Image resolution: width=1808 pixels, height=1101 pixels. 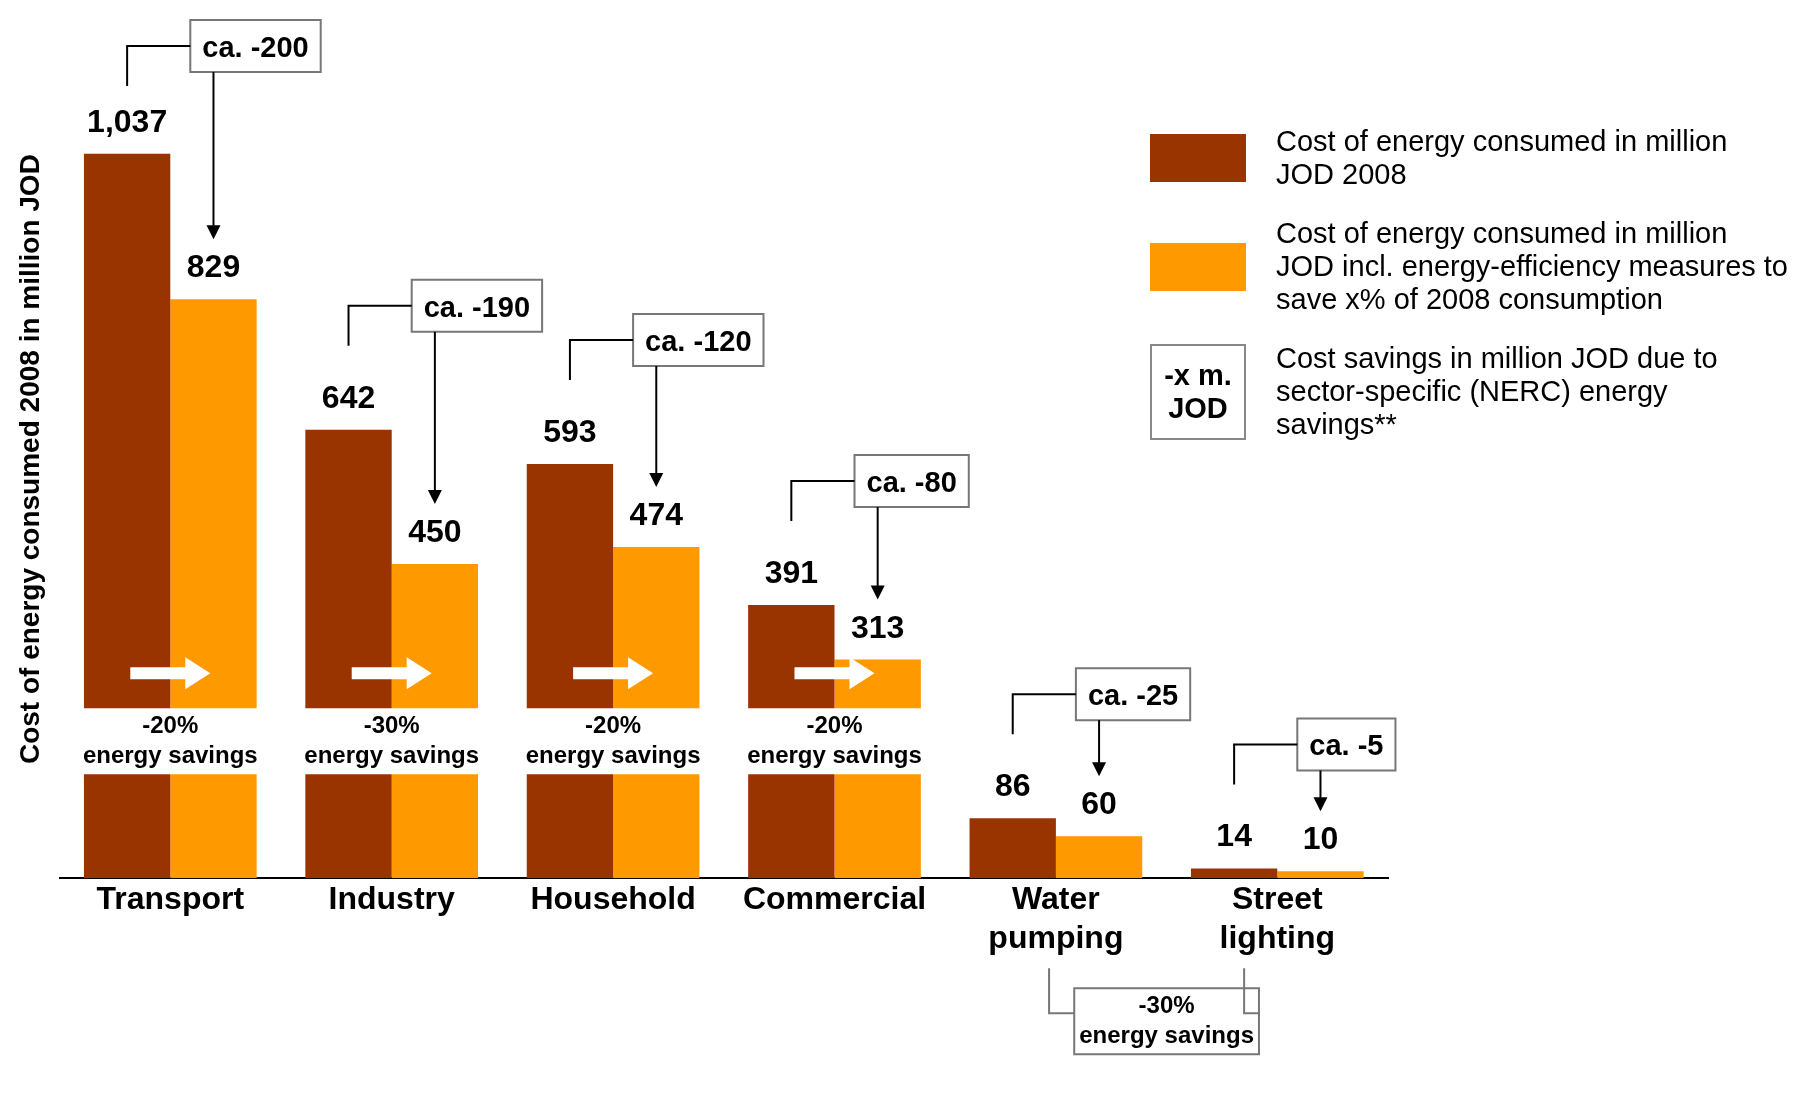 What do you see at coordinates (834, 898) in the screenshot?
I see `x-tick-label: Commercial` at bounding box center [834, 898].